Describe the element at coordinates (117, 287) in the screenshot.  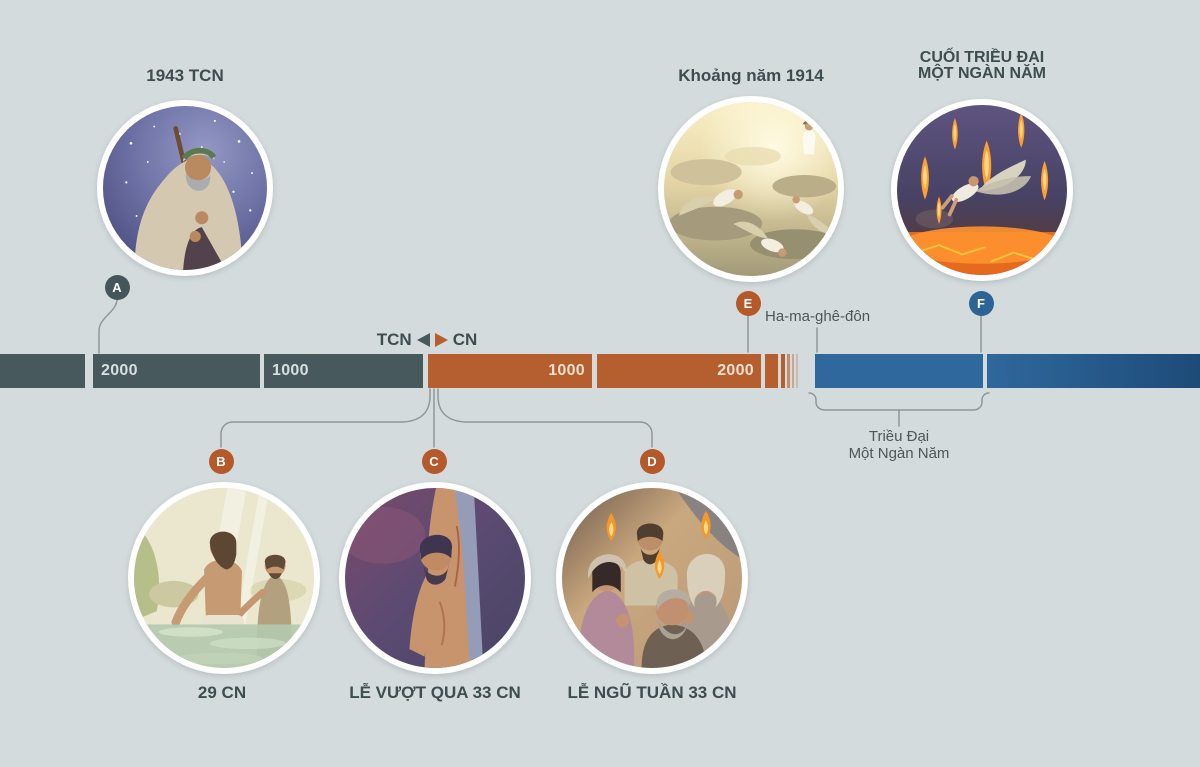
I see `marker-a: A` at that location.